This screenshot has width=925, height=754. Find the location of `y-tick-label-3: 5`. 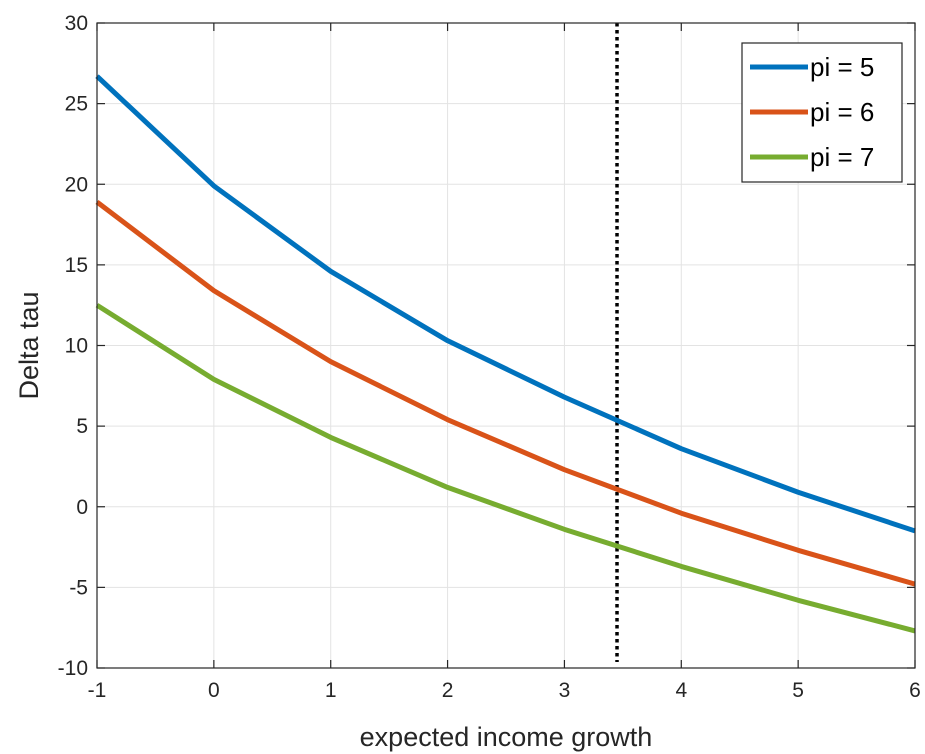

y-tick-label-3: 5 is located at coordinates (82, 426).